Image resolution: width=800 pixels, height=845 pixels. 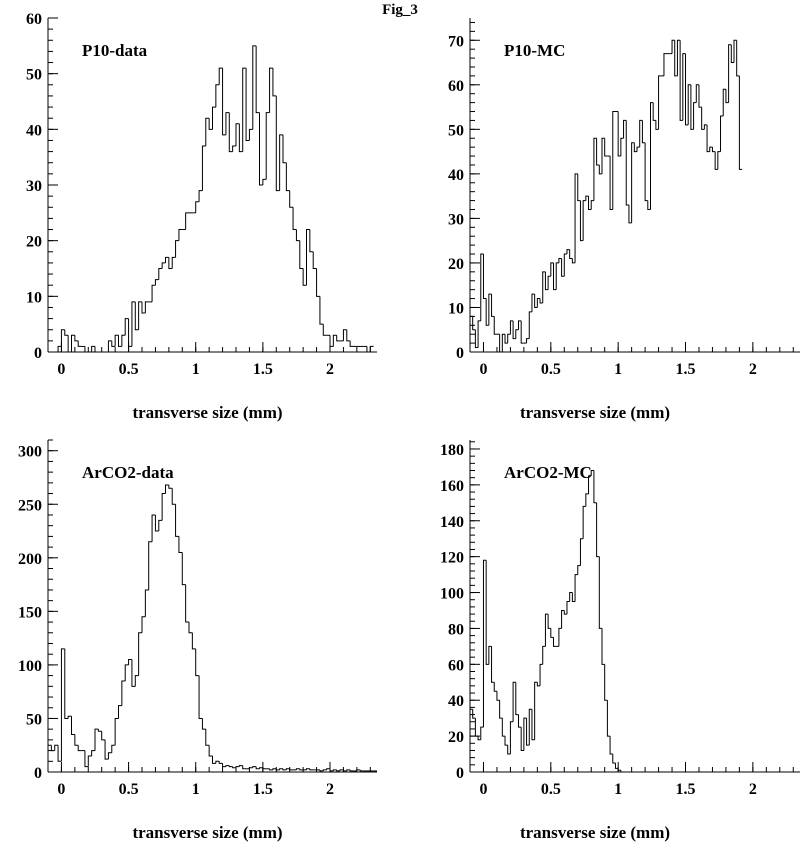 What do you see at coordinates (34, 186) in the screenshot?
I see `y-tick-label: 30` at bounding box center [34, 186].